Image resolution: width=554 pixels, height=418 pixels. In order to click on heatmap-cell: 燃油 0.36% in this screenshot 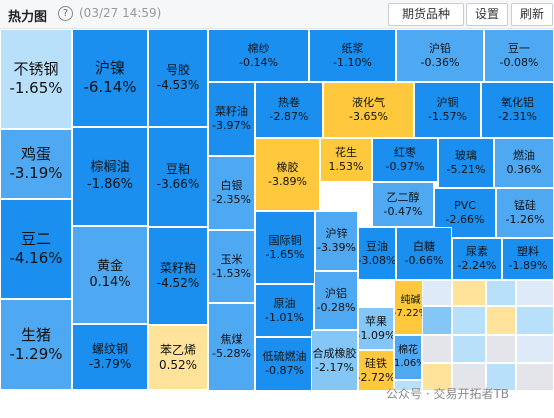, I will do `click(524, 163)`.